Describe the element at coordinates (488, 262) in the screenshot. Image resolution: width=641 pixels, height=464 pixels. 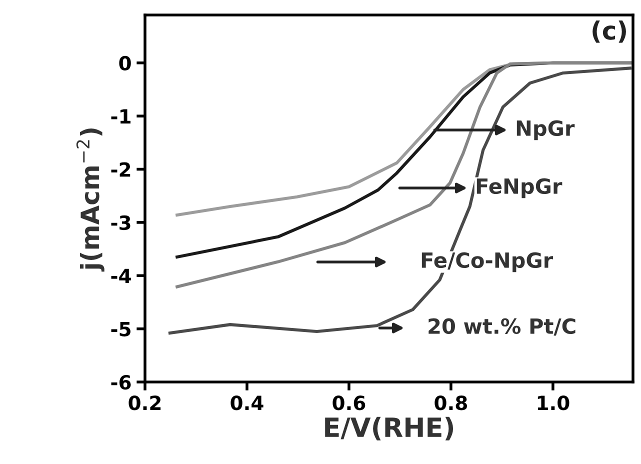
I see `annotation: Fe/Co-NpGr` at that location.